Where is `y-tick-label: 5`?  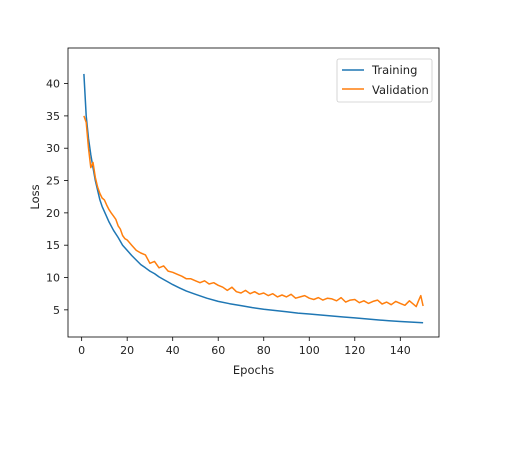
y-tick-label: 5 is located at coordinates (56, 310).